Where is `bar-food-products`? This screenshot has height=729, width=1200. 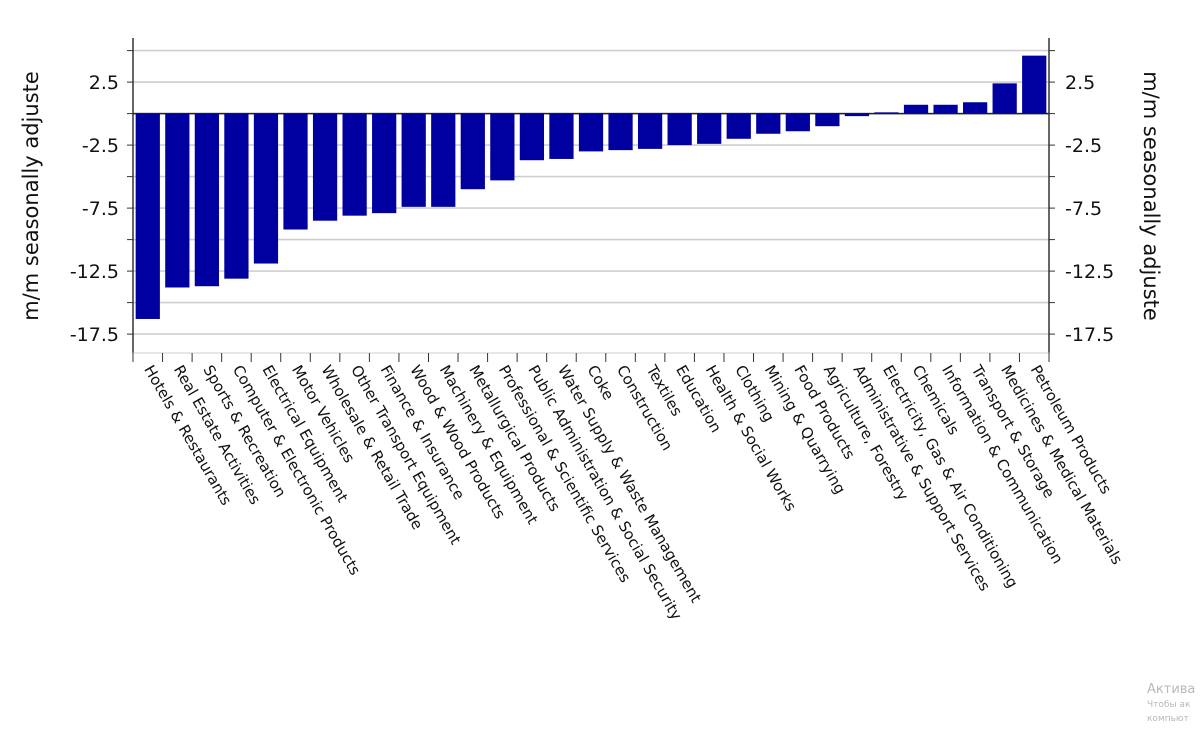
bar-food-products is located at coordinates (797, 122).